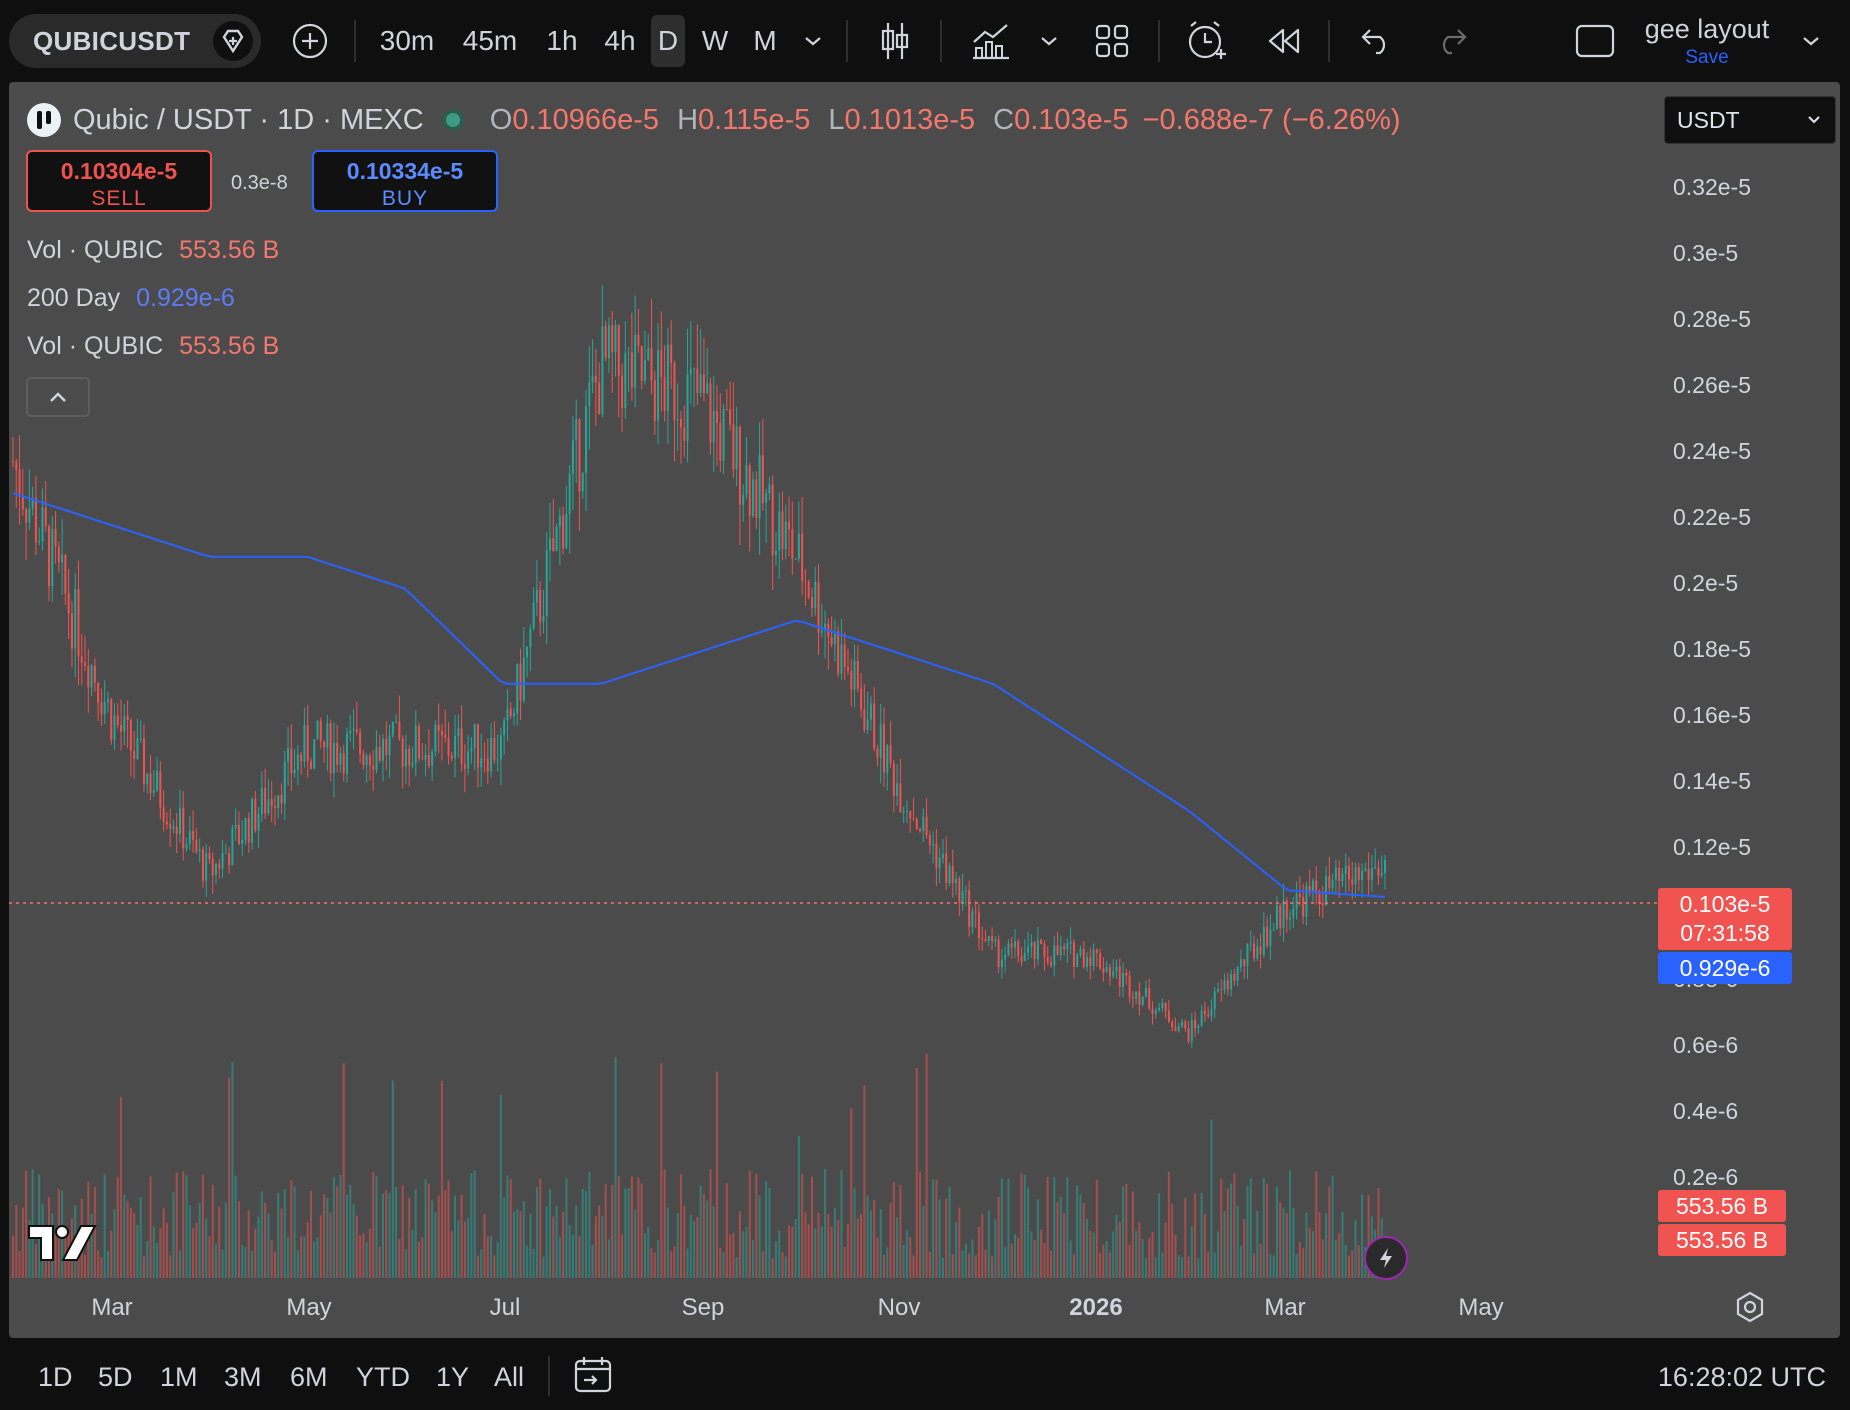  What do you see at coordinates (1451, 41) in the screenshot?
I see `redo-icon` at bounding box center [1451, 41].